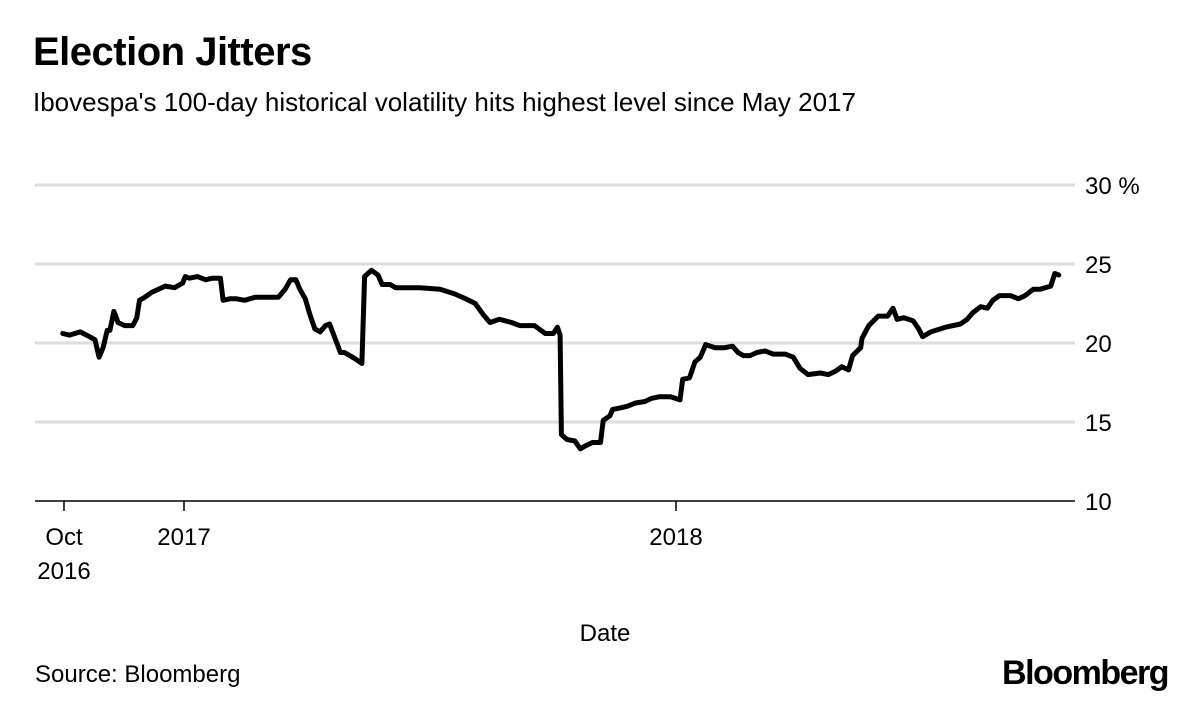 The image size is (1200, 707). I want to click on x-tick-label-year: 2016, so click(63, 571).